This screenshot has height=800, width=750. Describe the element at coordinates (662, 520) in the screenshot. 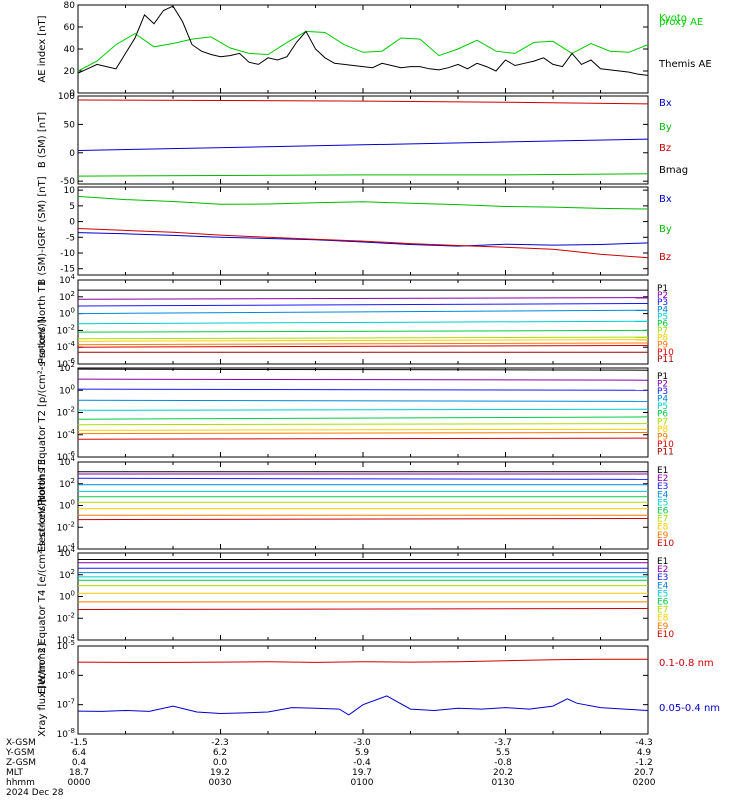

I see `legend-entry: E7` at that location.